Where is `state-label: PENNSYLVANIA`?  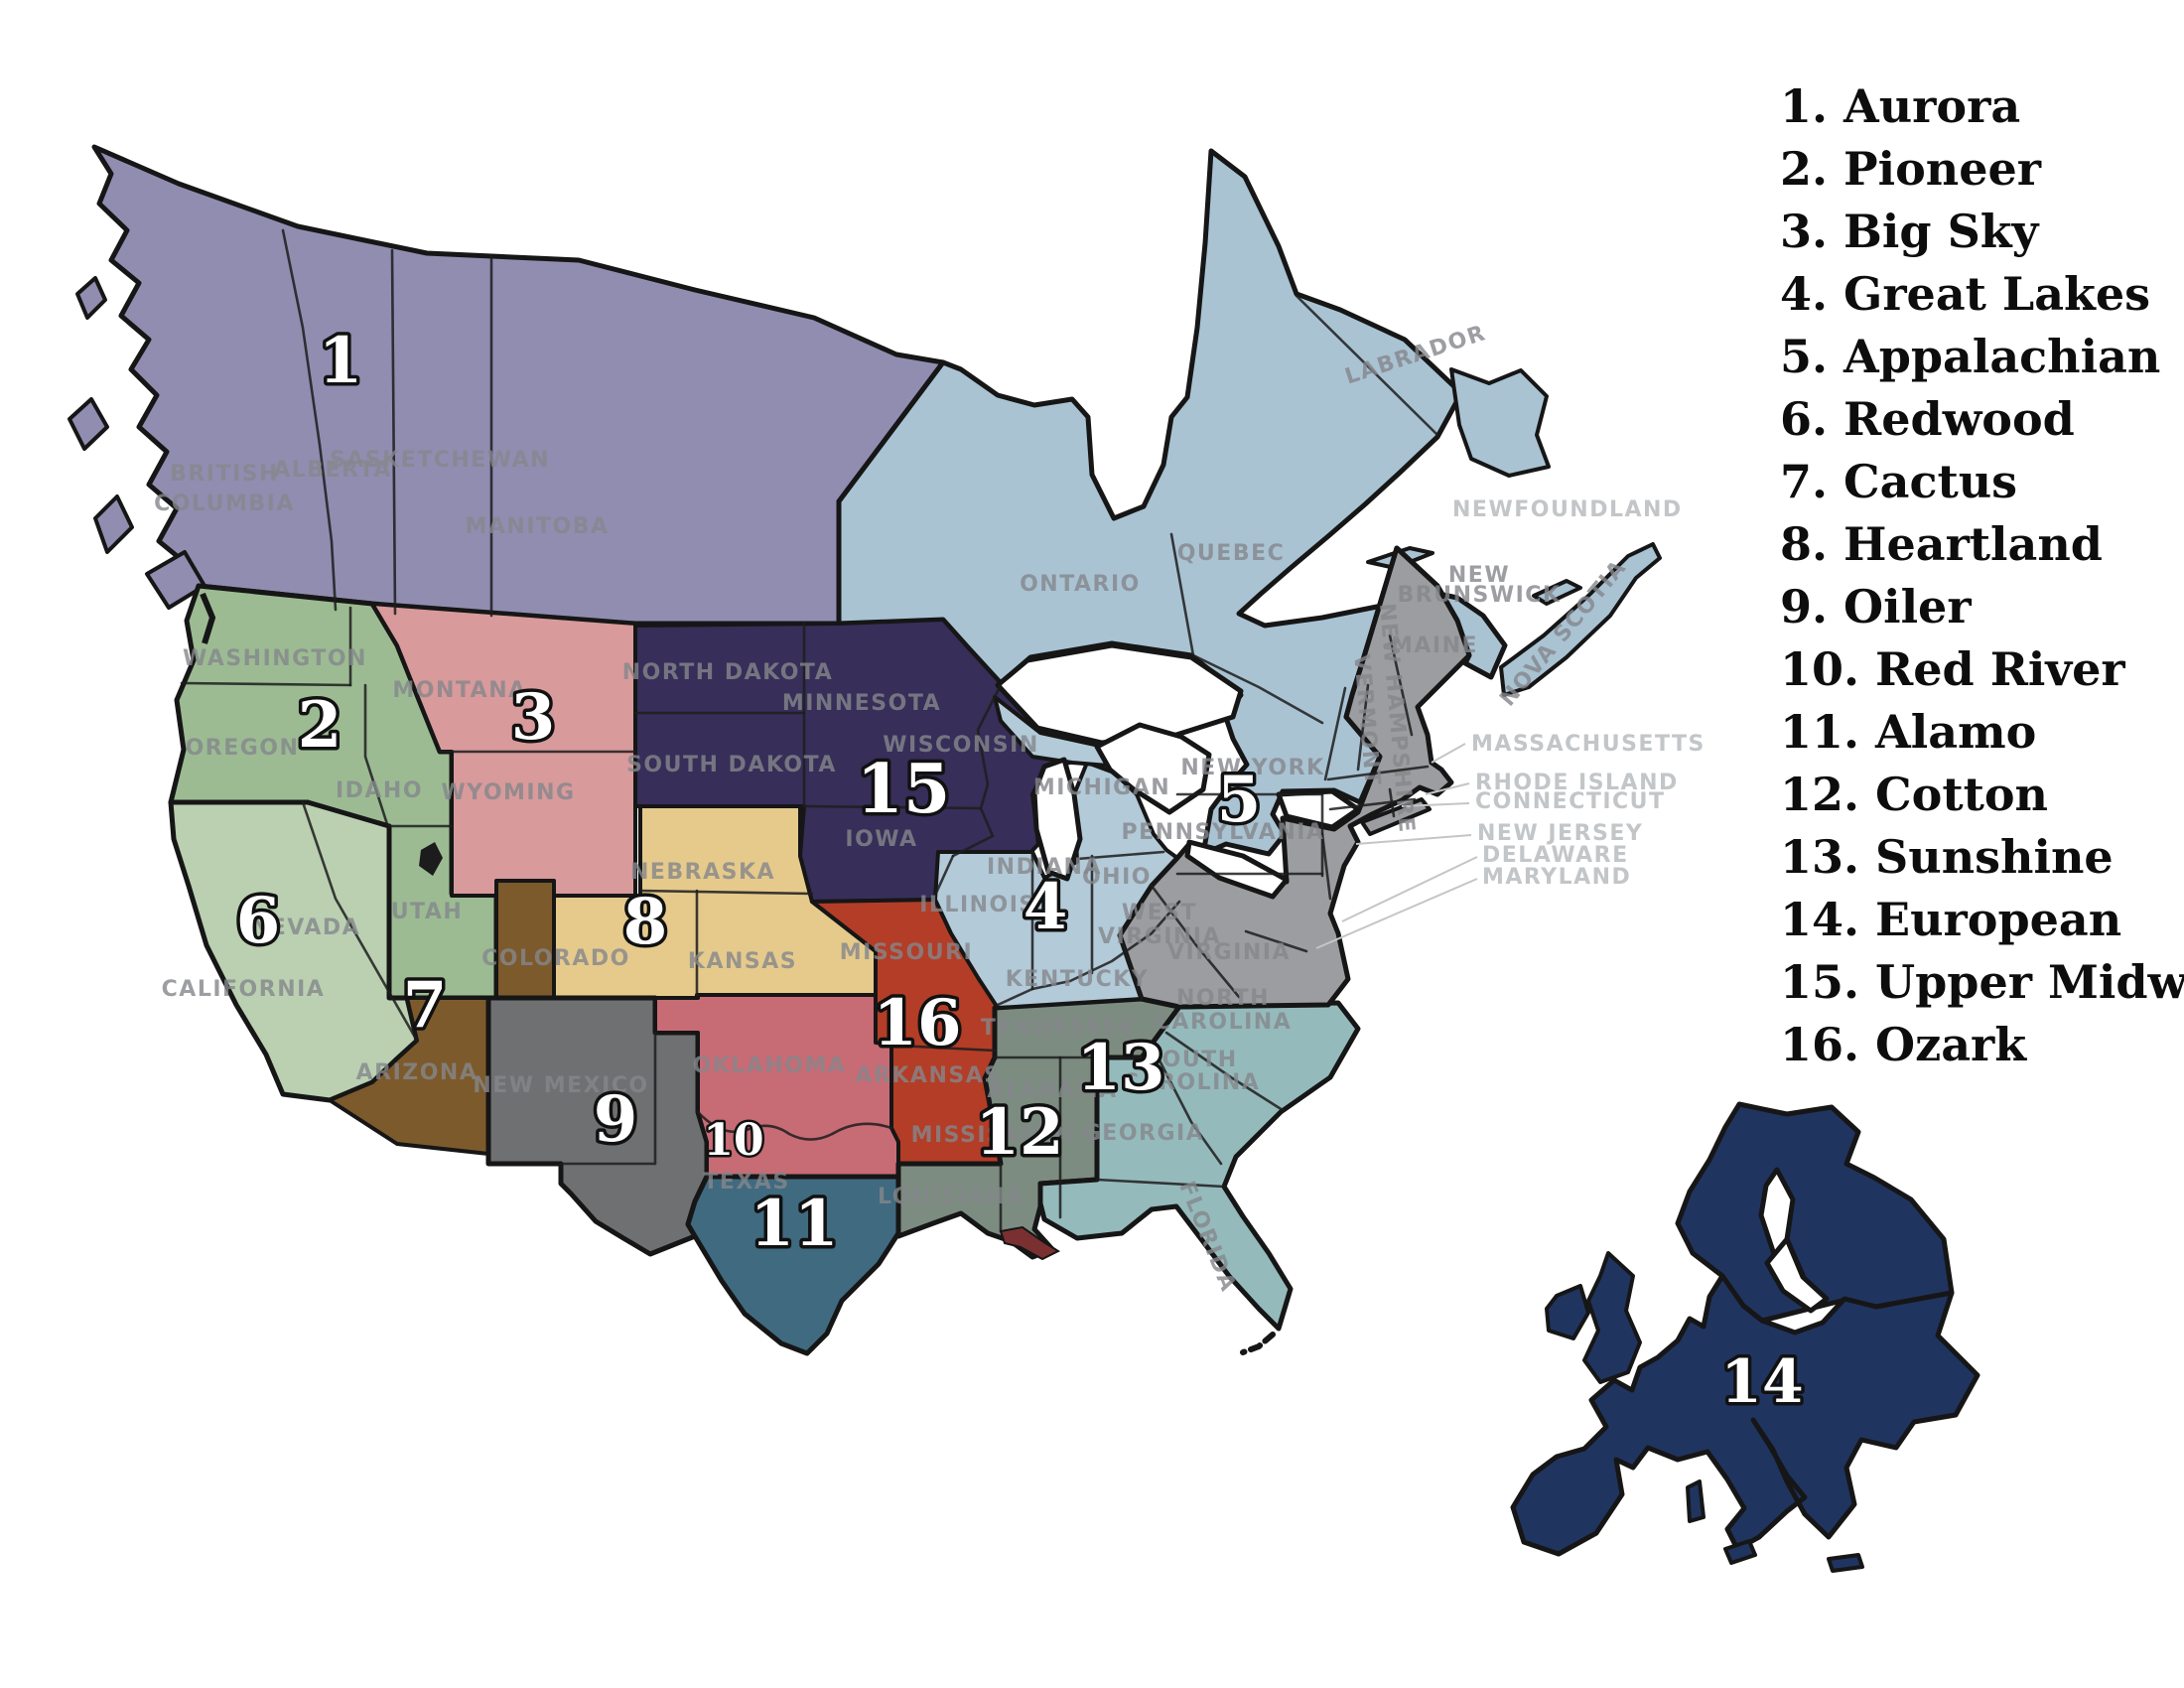 state-label: PENNSYLVANIA is located at coordinates (1223, 832).